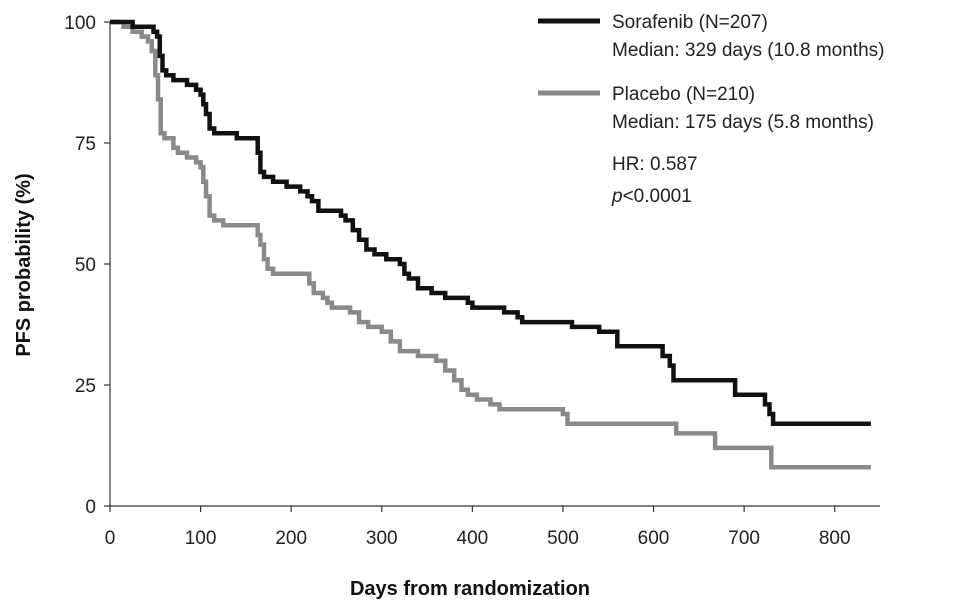 Image resolution: width=960 pixels, height=603 pixels. What do you see at coordinates (743, 122) in the screenshot?
I see `legend-median-placebo: Median: 175 days (5.8 months)` at bounding box center [743, 122].